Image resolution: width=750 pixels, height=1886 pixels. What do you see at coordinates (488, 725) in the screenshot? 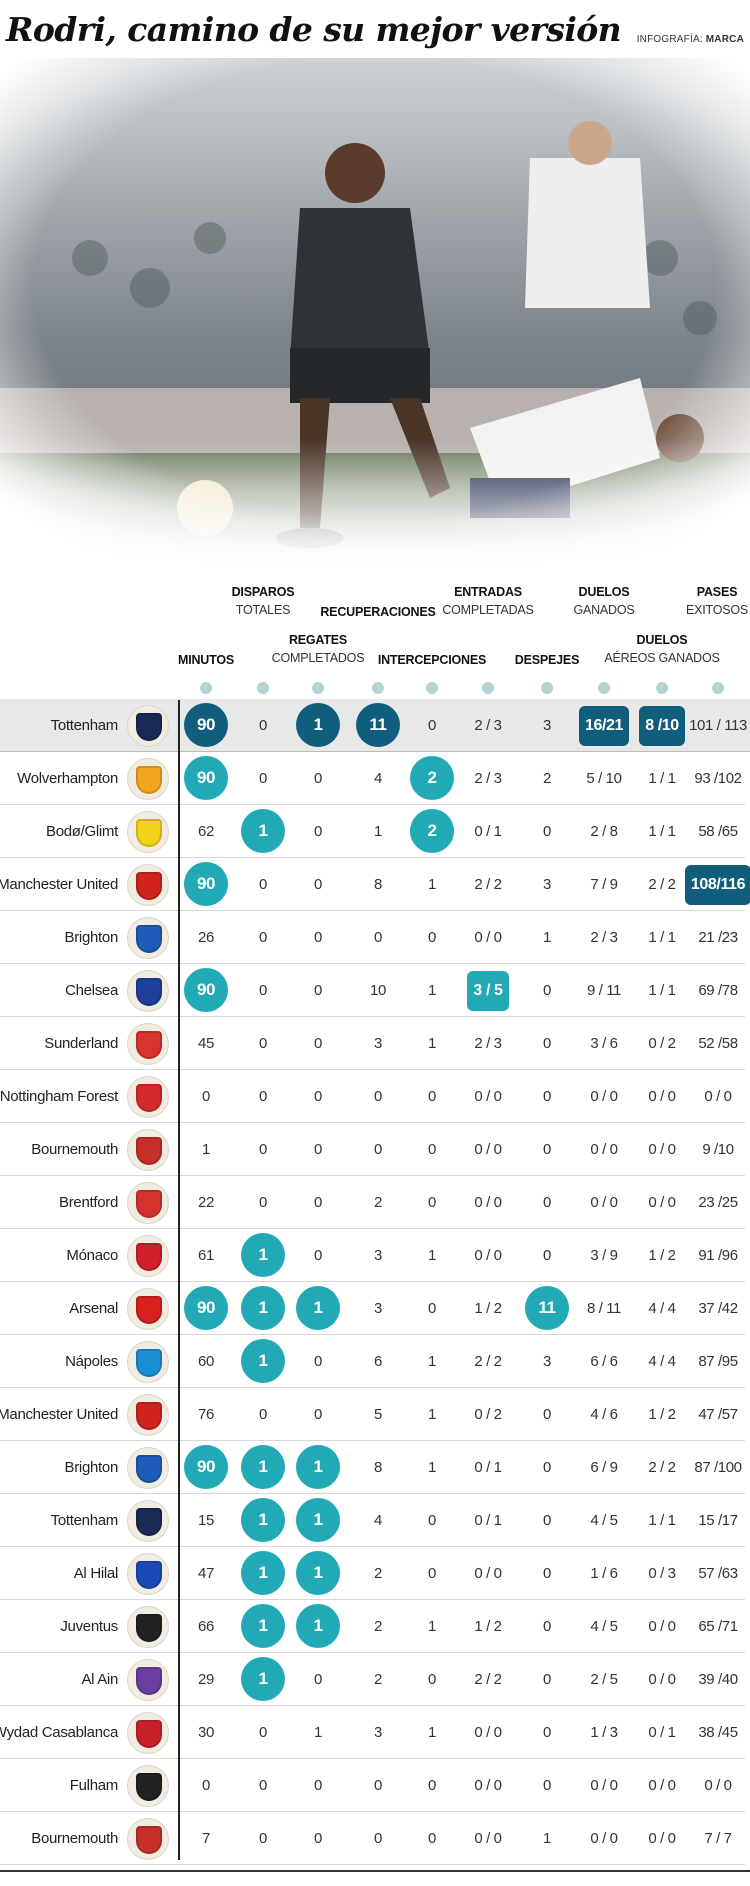
I see `cell-tackles: 2 / 3` at bounding box center [488, 725].